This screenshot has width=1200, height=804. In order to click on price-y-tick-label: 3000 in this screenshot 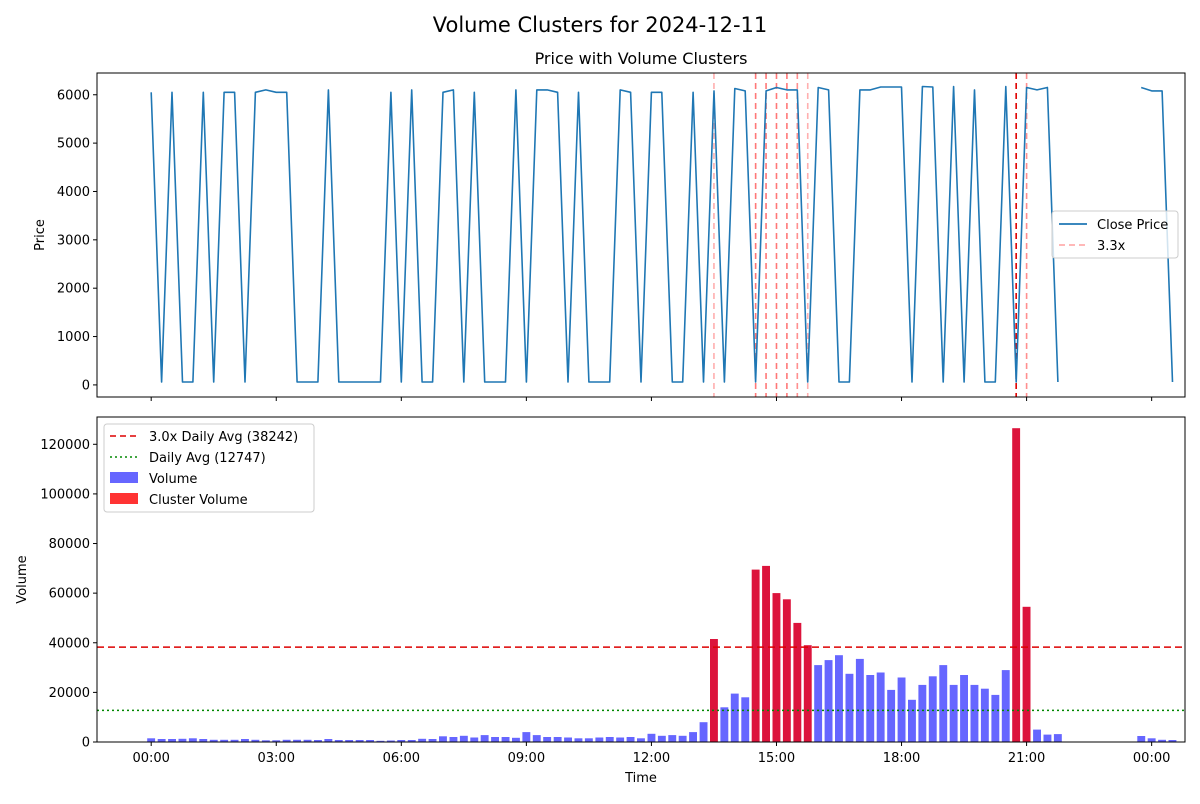, I will do `click(73, 240)`.